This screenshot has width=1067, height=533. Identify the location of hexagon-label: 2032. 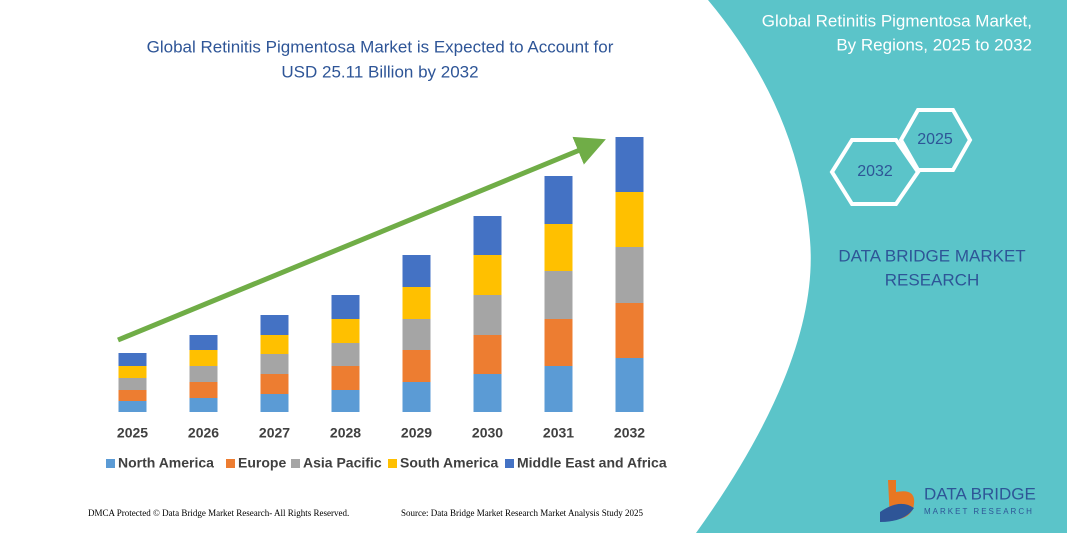
(875, 171).